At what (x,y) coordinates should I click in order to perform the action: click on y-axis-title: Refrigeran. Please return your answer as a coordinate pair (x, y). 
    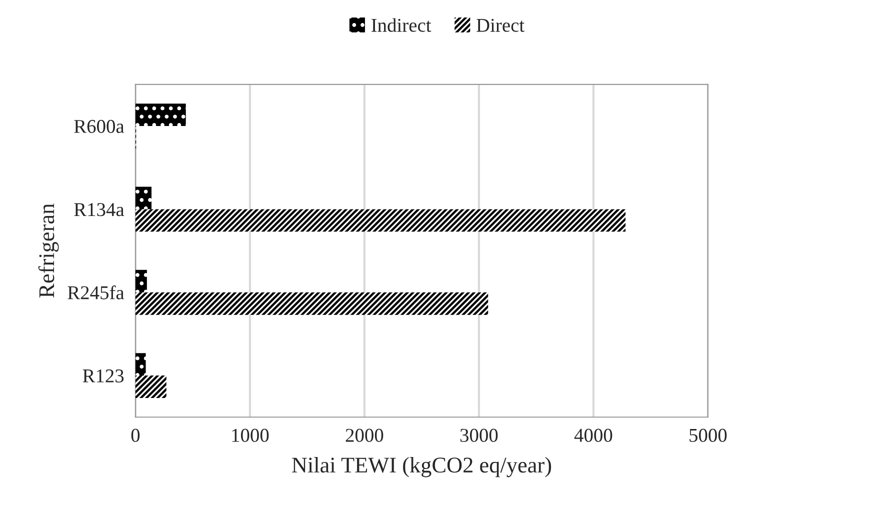
    Looking at the image, I should click on (48, 251).